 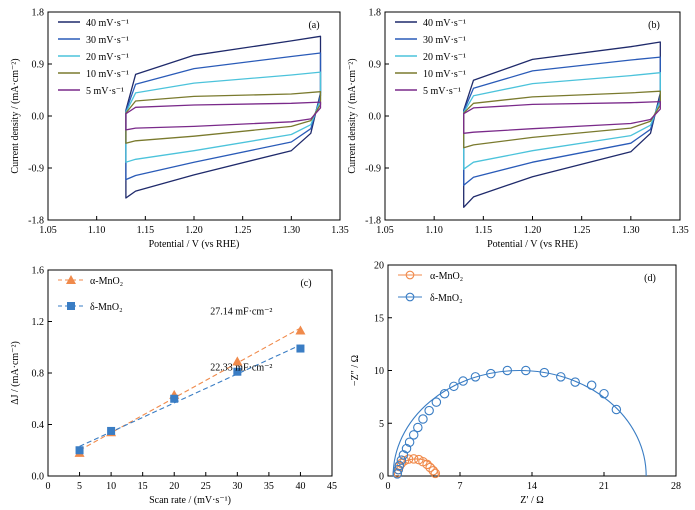 What do you see at coordinates (36, 221) in the screenshot?
I see `y-tick-label: -1.8` at bounding box center [36, 221].